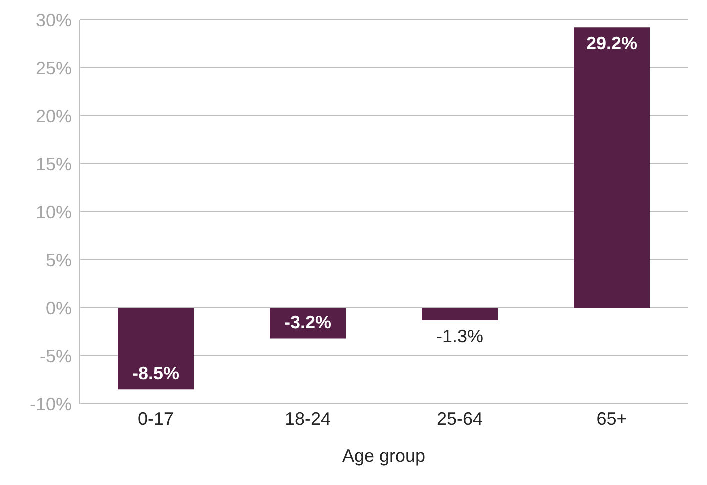 Image resolution: width=707 pixels, height=485 pixels. What do you see at coordinates (51, 404) in the screenshot?
I see `y-tick-label: -10%` at bounding box center [51, 404].